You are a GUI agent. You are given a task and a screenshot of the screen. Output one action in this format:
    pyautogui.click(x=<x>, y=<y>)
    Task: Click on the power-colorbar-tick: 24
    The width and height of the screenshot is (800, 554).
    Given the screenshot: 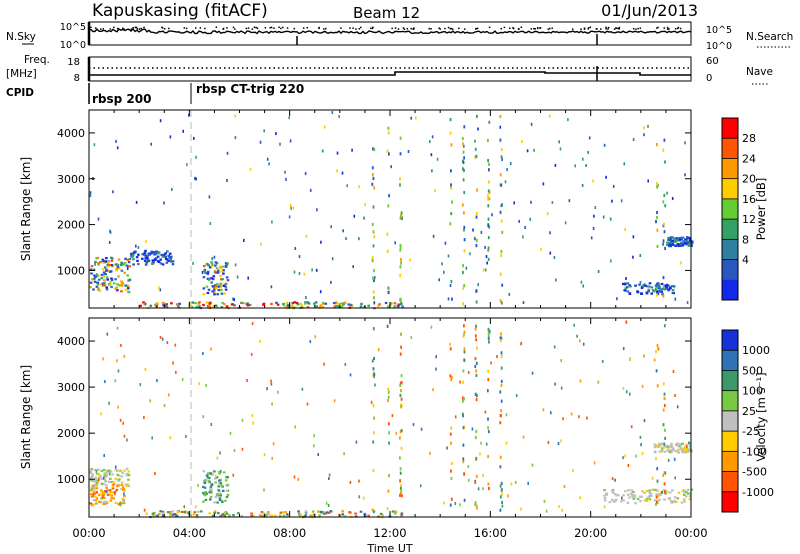 What is the action you would take?
    pyautogui.click(x=749, y=158)
    